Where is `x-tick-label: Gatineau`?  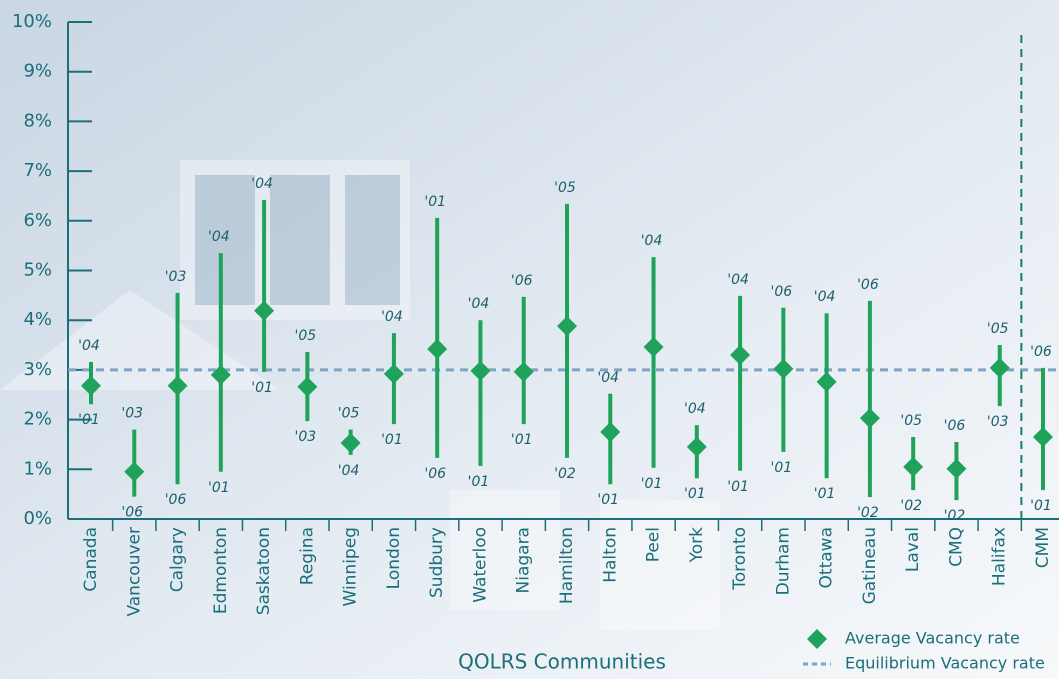
x-tick-label: Gatineau is located at coordinates (870, 565).